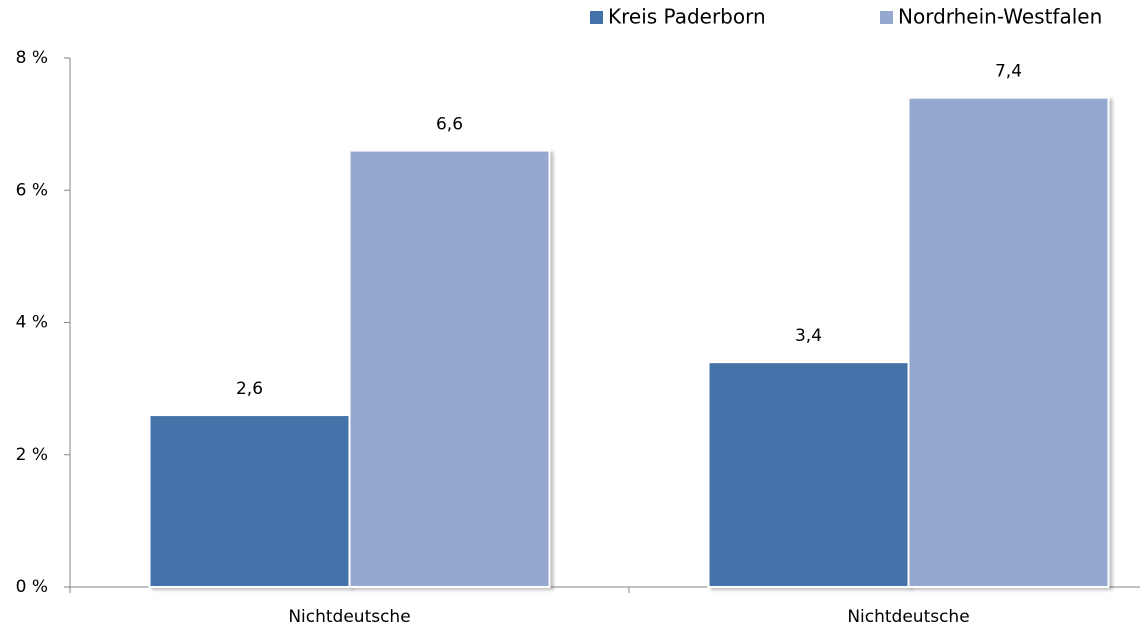 Image resolution: width=1145 pixels, height=632 pixels. I want to click on y-tick-label: 6 %, so click(32, 190).